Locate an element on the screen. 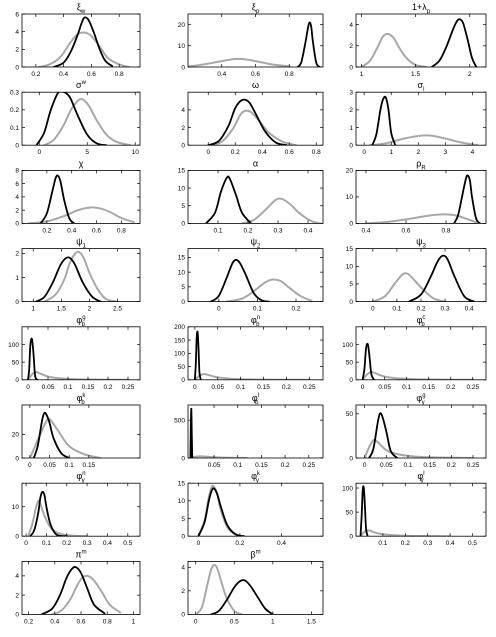  x-tick-label: 0.5 is located at coordinates (472, 543).